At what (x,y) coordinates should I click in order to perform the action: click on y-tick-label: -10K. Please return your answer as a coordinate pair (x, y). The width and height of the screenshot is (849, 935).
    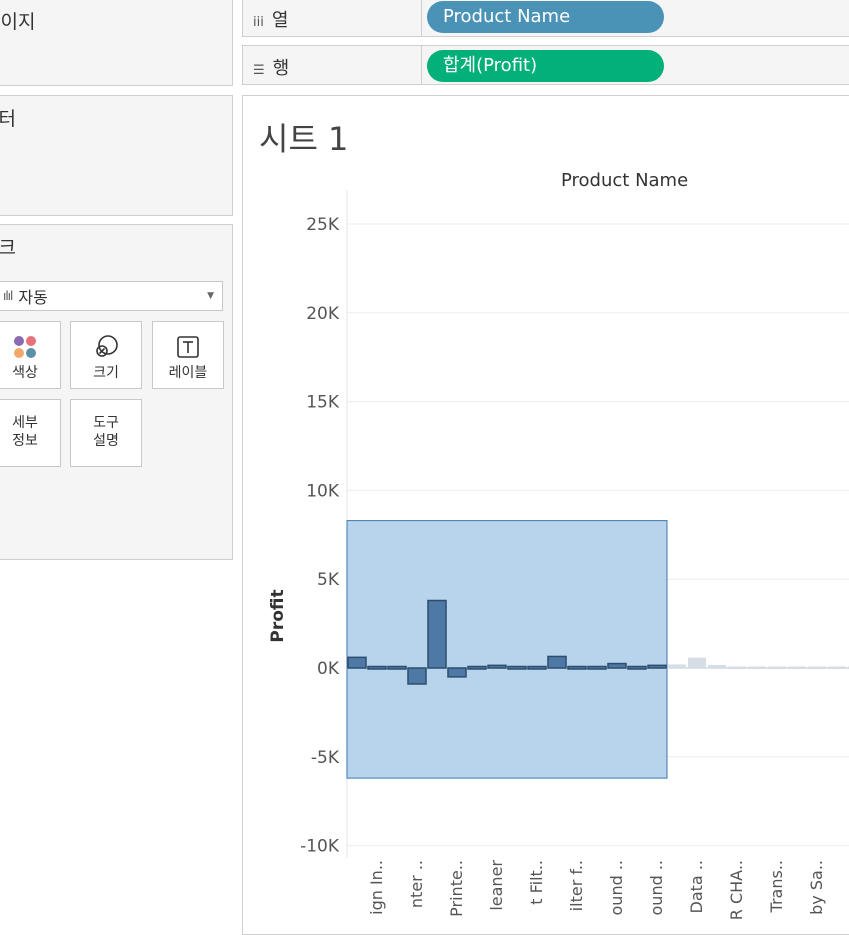
    Looking at the image, I should click on (320, 847).